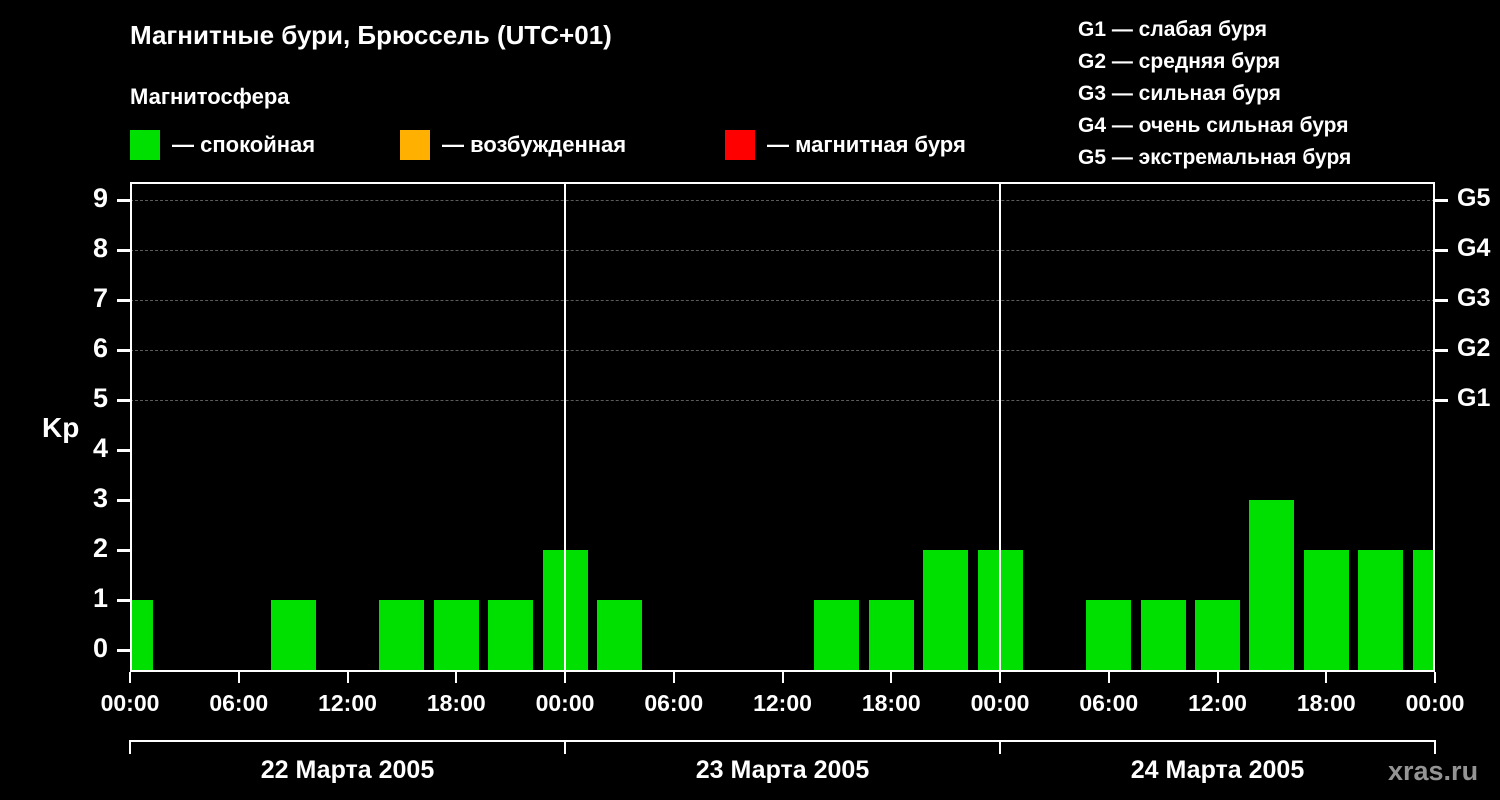 This screenshot has height=800, width=1500. I want to click on legend-item: — возбужденная, so click(513, 145).